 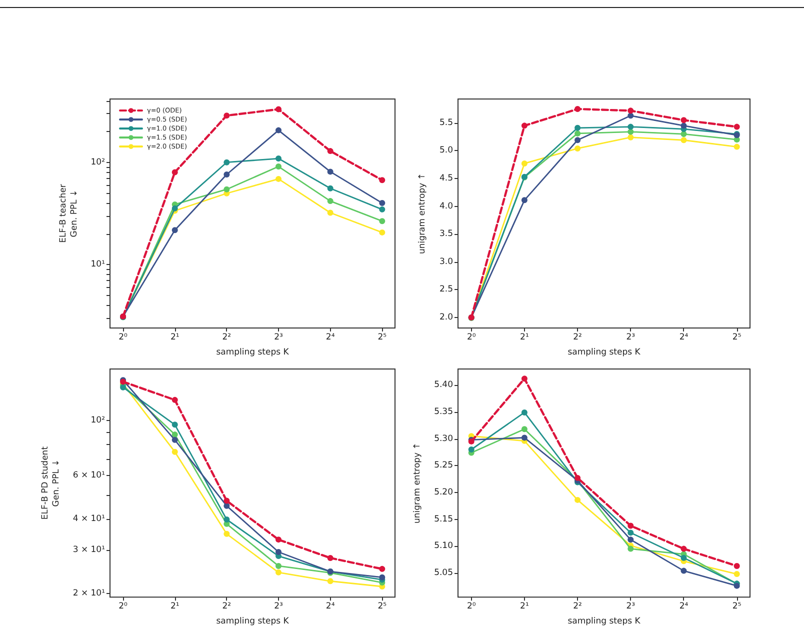 What do you see at coordinates (443, 465) in the screenshot?
I see `y-tick-label: 5.25` at bounding box center [443, 465].